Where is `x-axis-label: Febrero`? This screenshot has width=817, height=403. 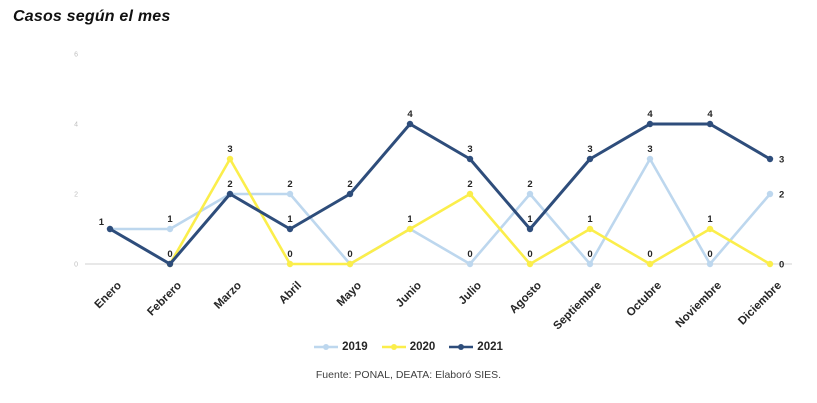 x-axis-label: Febrero is located at coordinates (164, 299).